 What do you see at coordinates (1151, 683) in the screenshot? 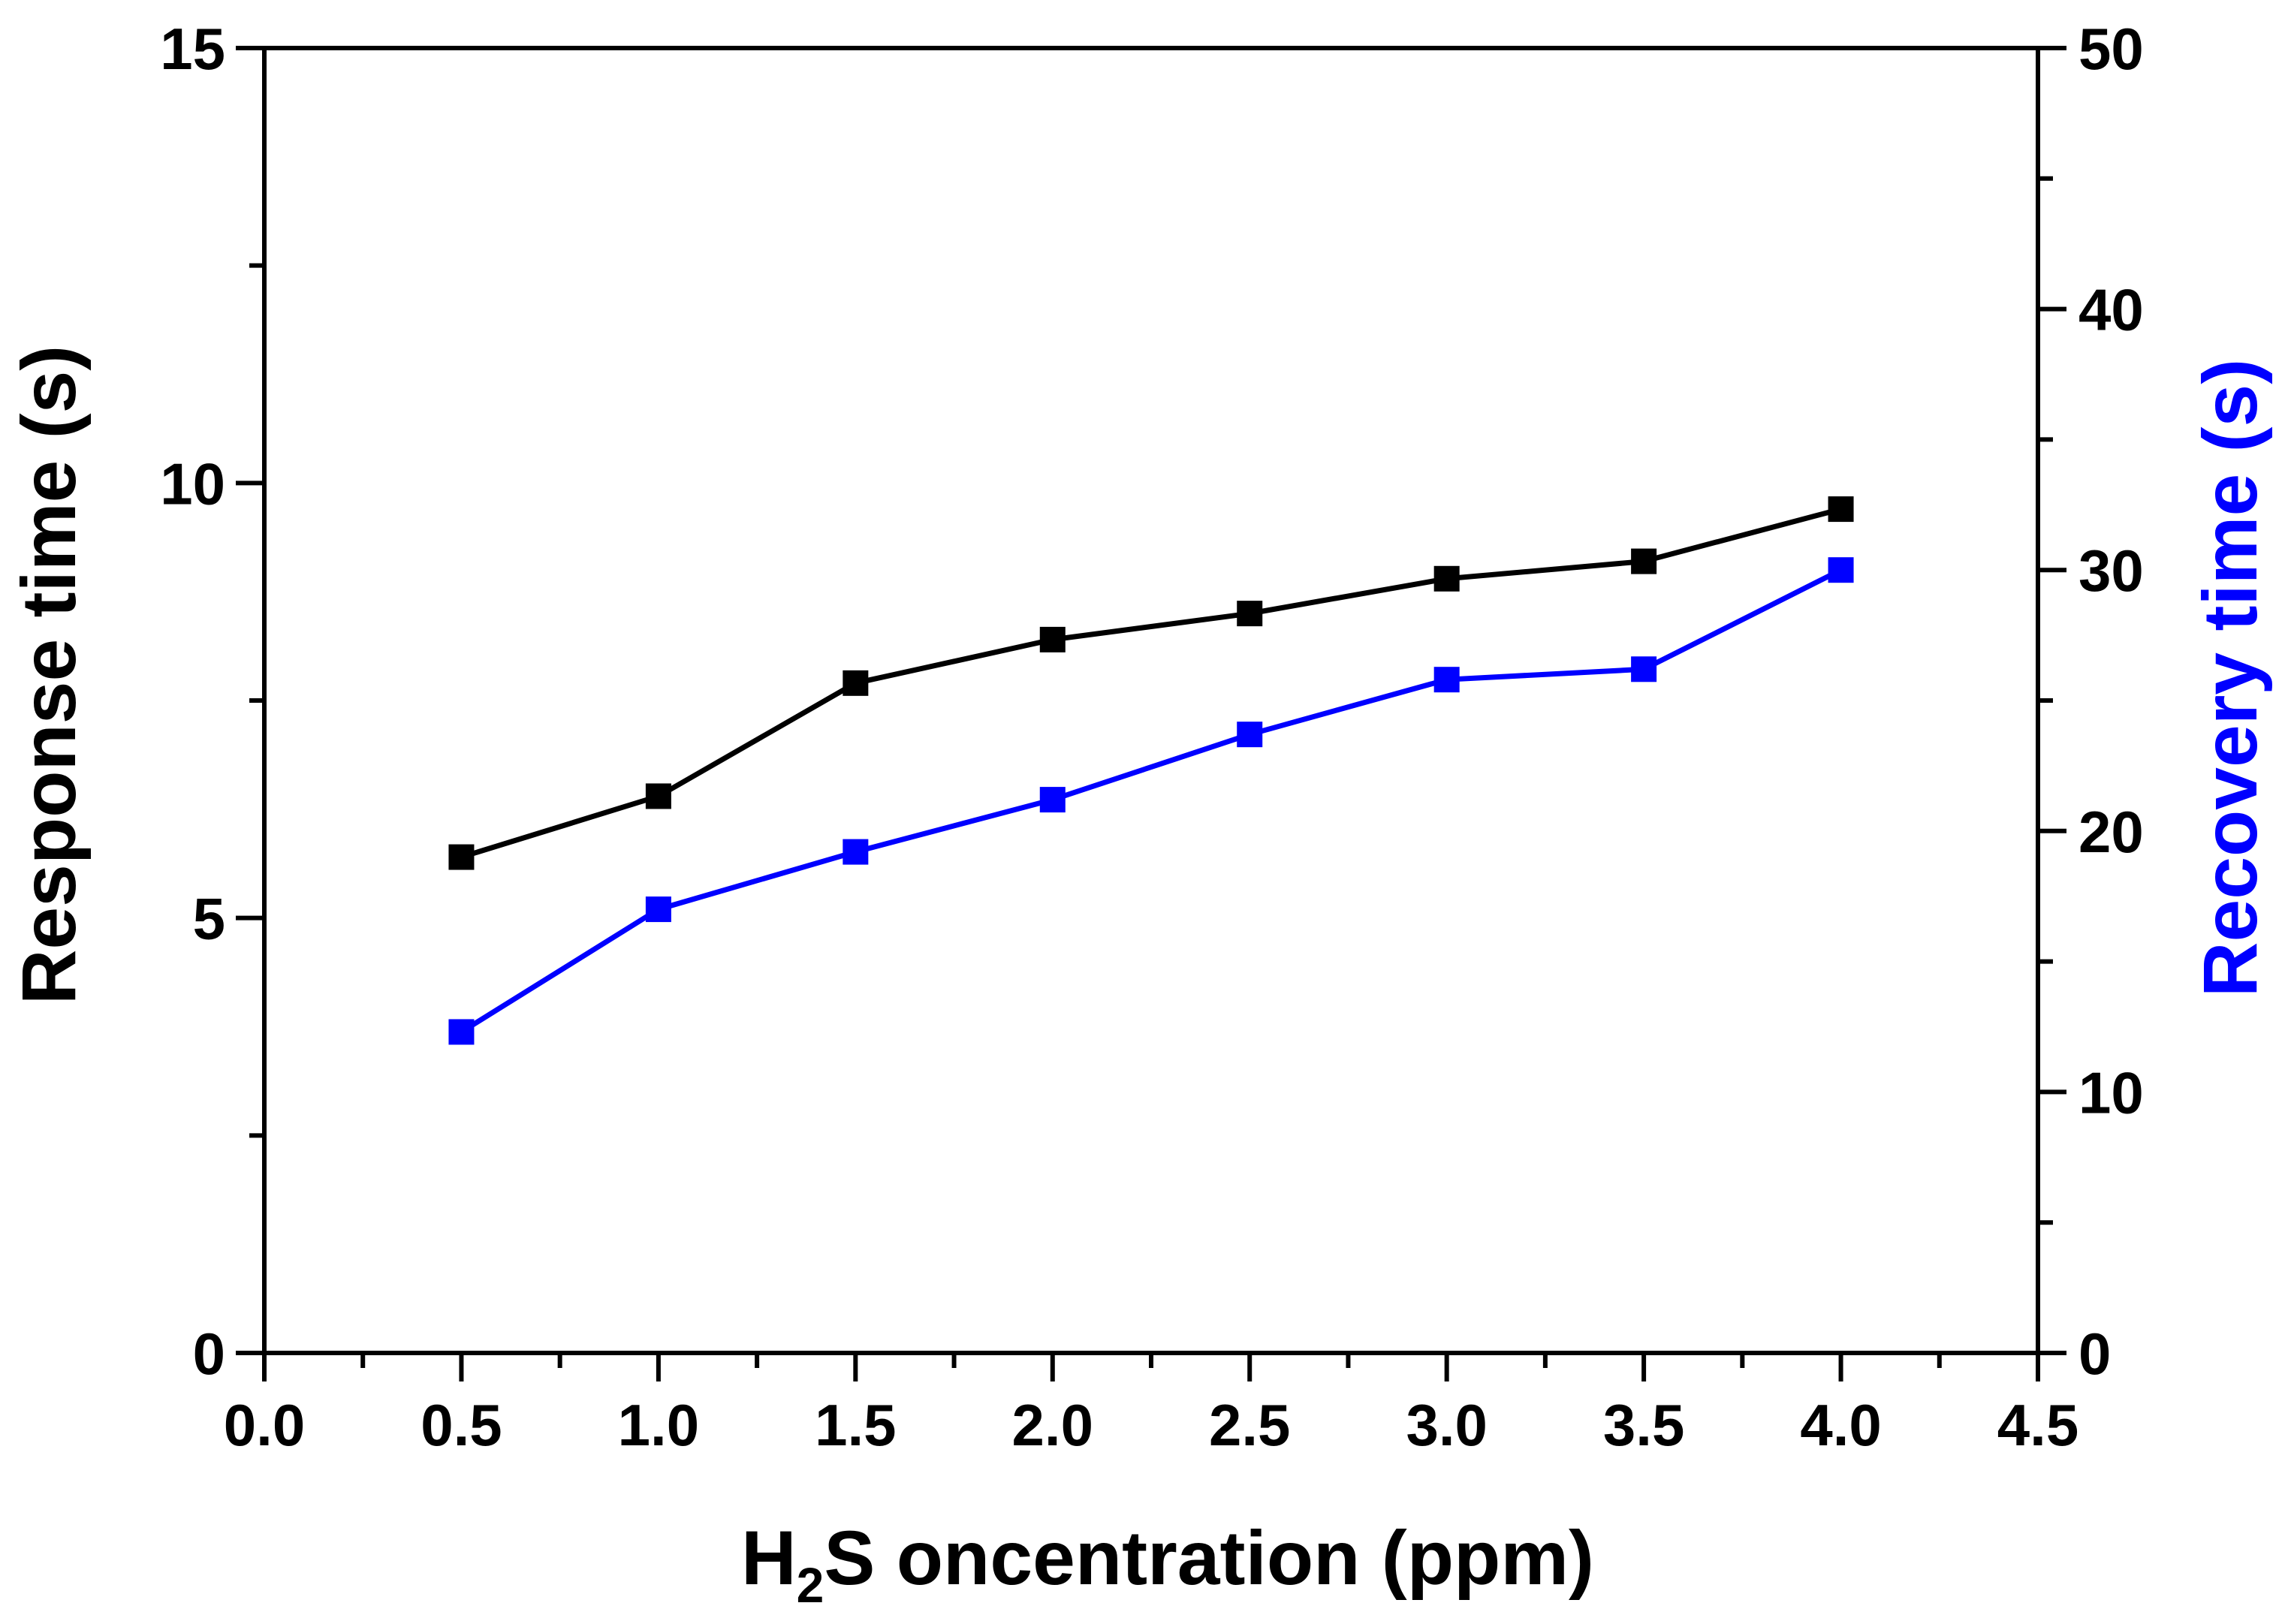
I see `response-time-line` at bounding box center [1151, 683].